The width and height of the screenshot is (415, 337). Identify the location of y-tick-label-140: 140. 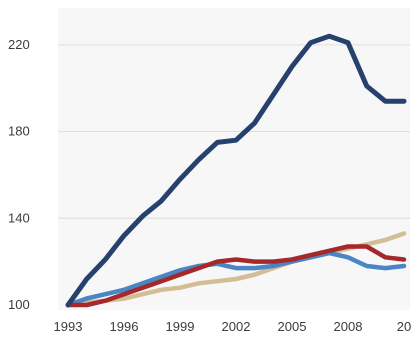
(19, 217).